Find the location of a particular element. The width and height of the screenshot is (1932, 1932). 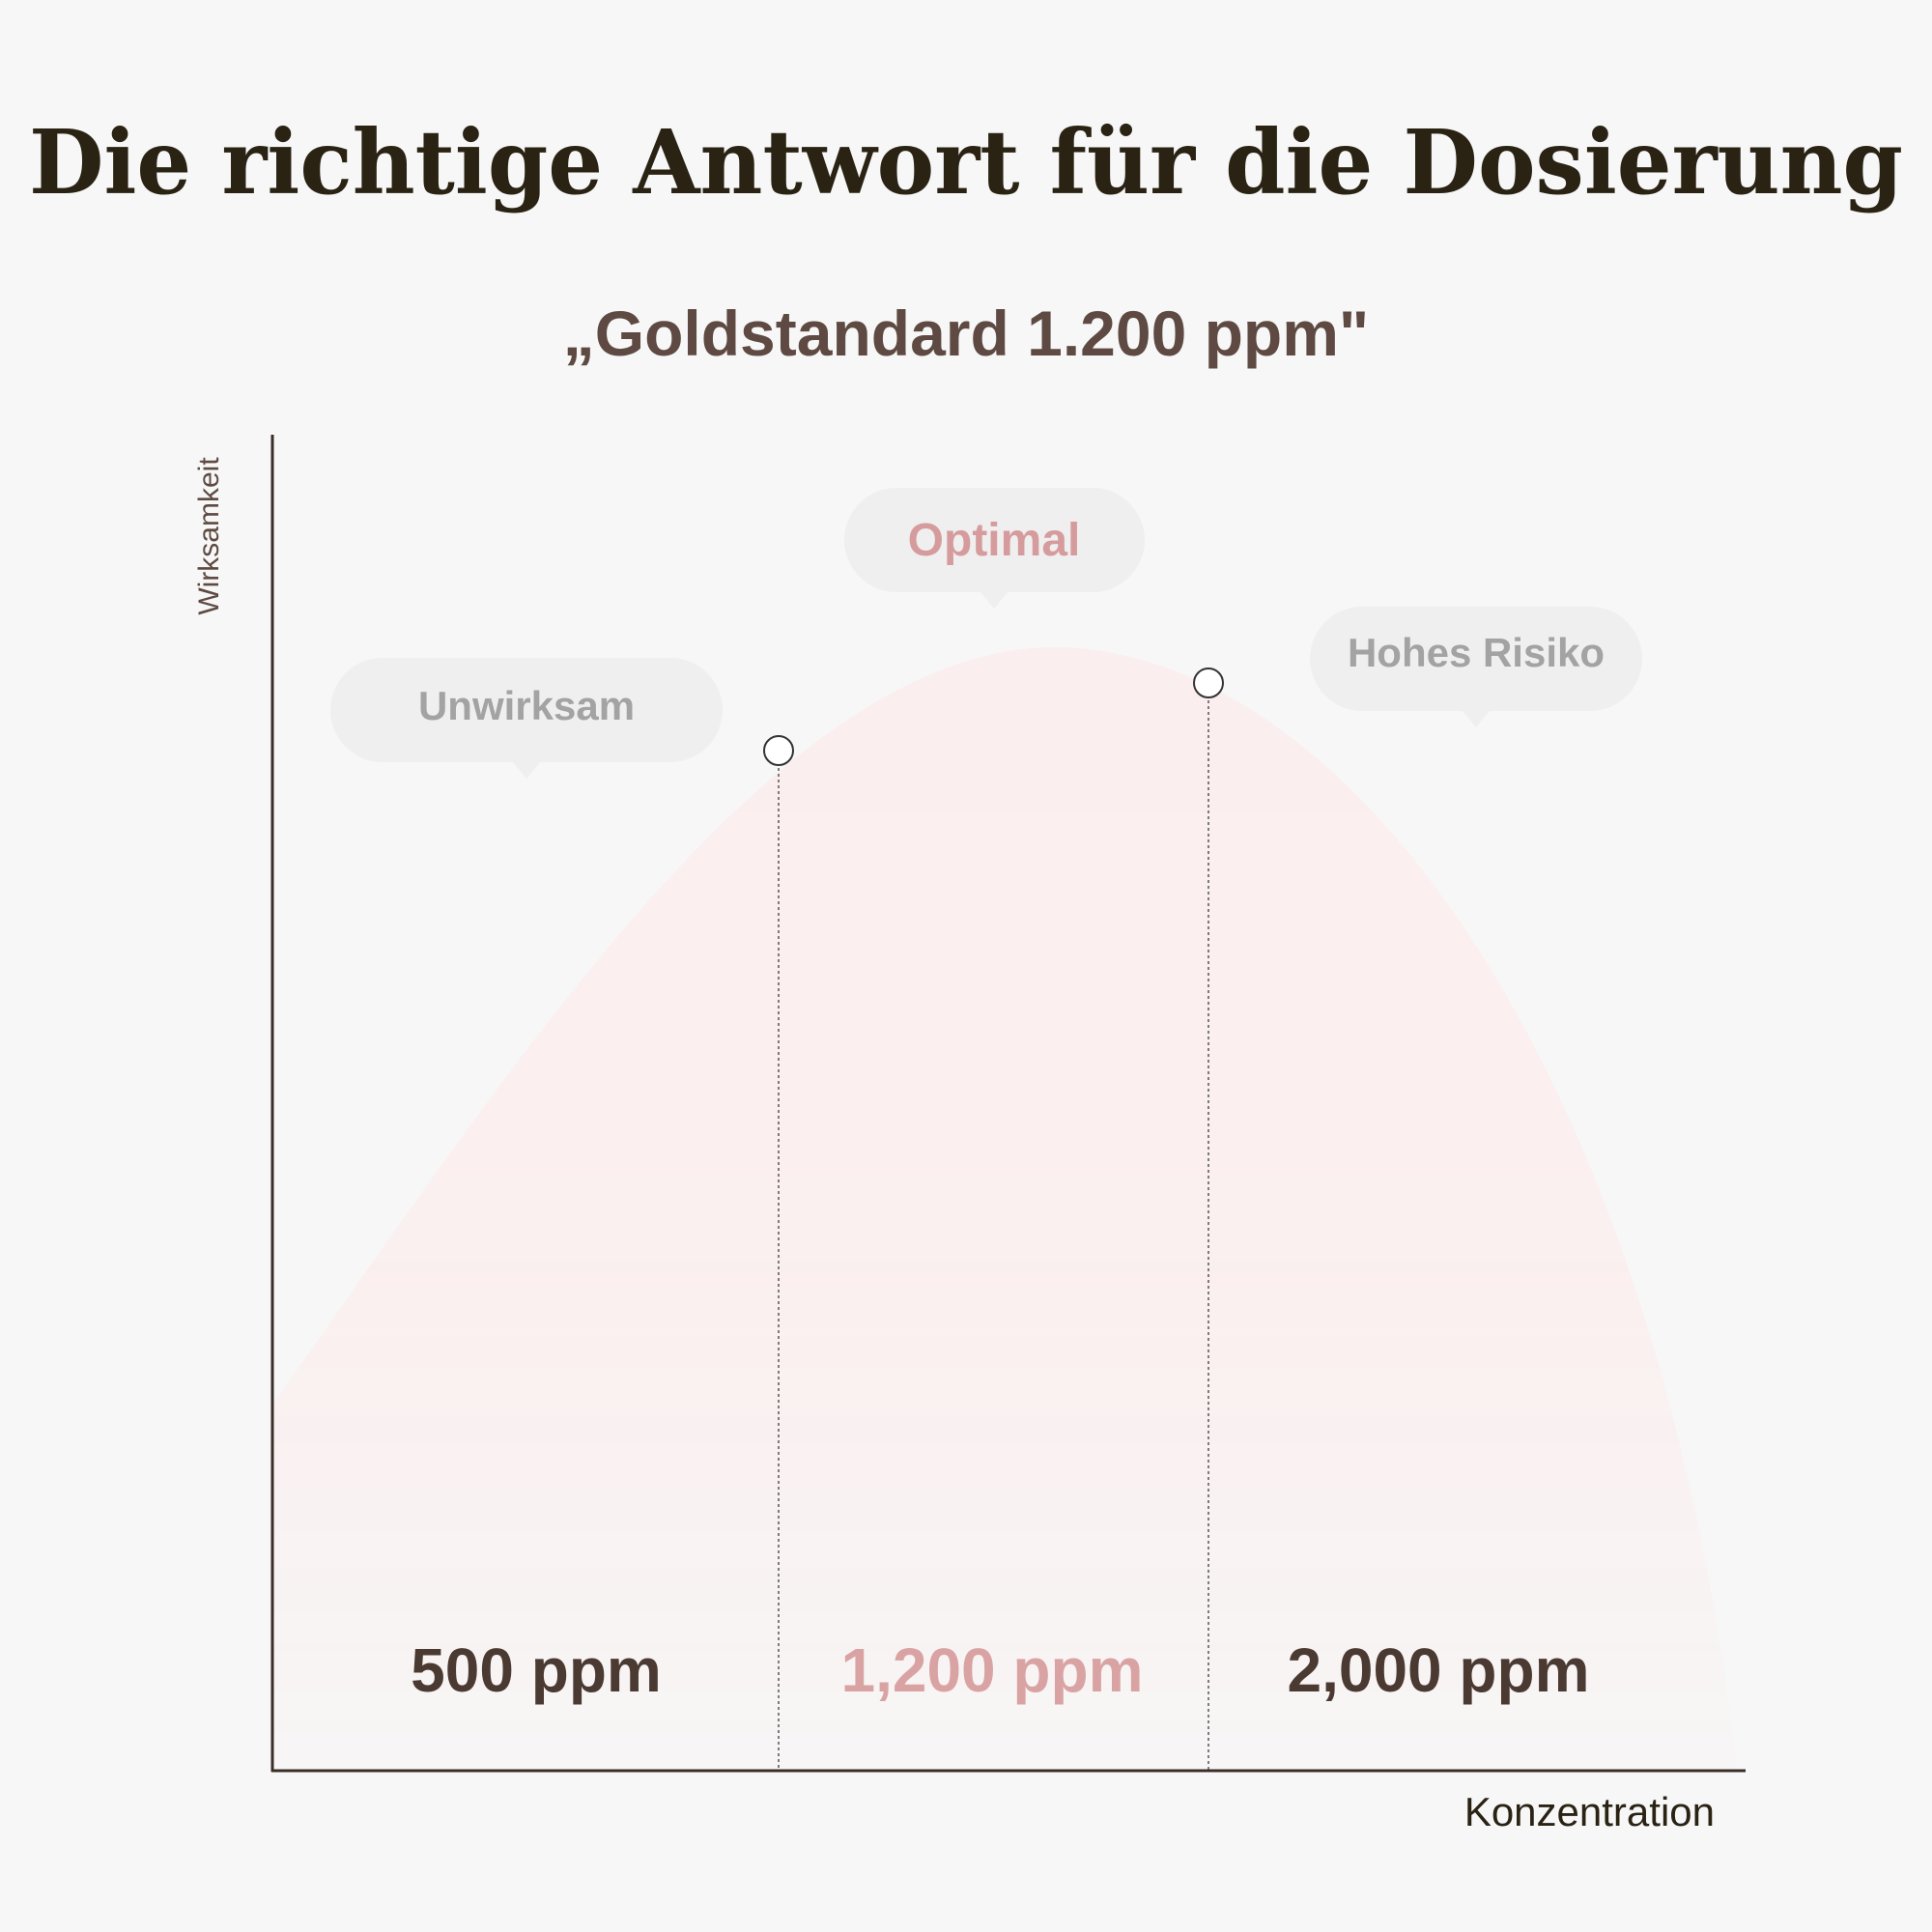

bubble: Hohes Risiko is located at coordinates (1476, 667).